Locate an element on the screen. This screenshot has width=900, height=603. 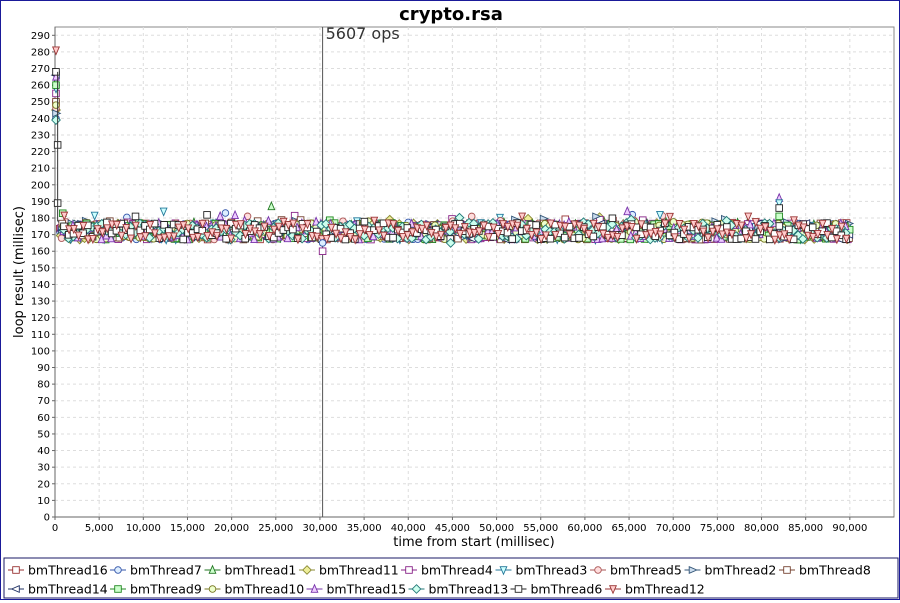
y-tick-label: 140 is located at coordinates (40, 285).